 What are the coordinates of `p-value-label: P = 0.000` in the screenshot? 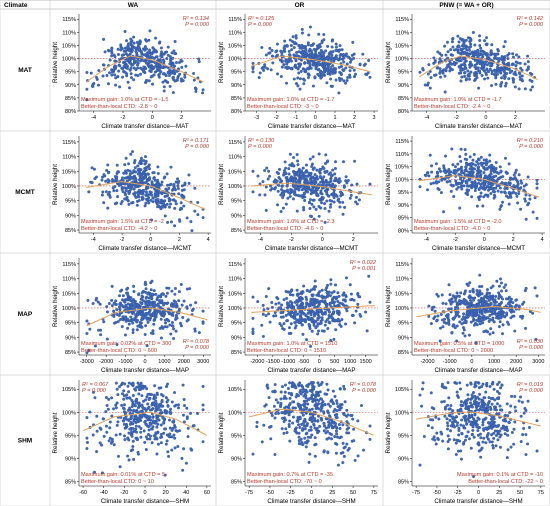 It's located at (531, 147).